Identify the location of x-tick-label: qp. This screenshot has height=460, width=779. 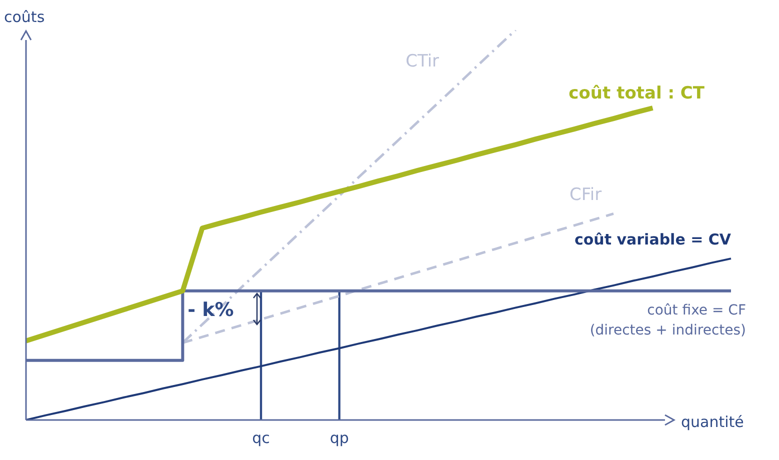
(339, 437).